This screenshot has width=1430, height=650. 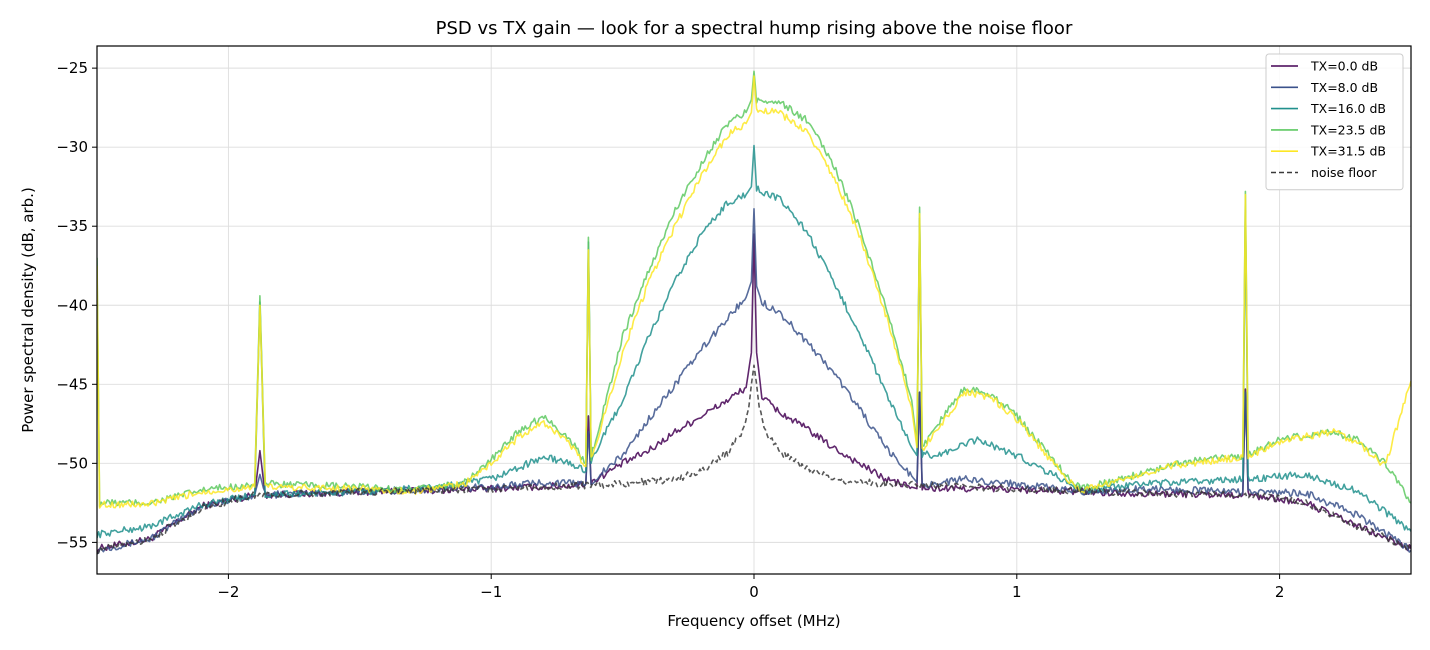 What do you see at coordinates (1348, 151) in the screenshot?
I see `legend-label: TX=31.5 dB` at bounding box center [1348, 151].